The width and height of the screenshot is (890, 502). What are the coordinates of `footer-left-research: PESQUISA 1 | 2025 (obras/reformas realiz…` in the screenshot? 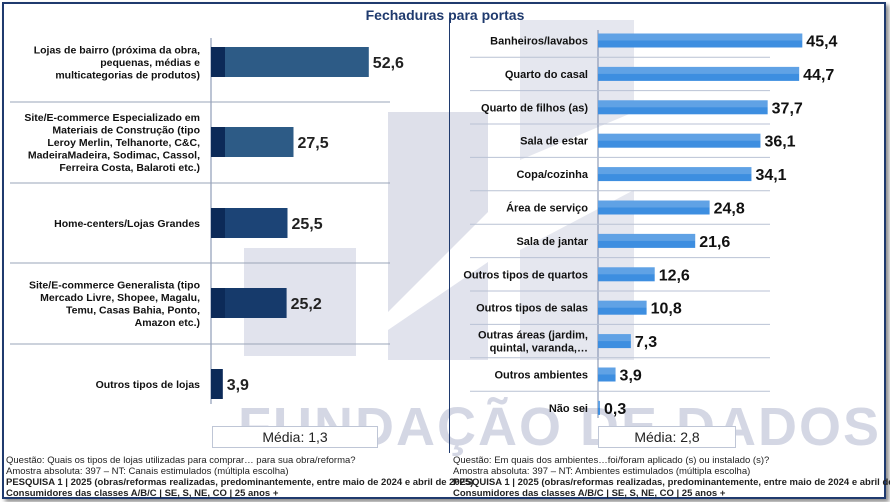 It's located at (240, 482).